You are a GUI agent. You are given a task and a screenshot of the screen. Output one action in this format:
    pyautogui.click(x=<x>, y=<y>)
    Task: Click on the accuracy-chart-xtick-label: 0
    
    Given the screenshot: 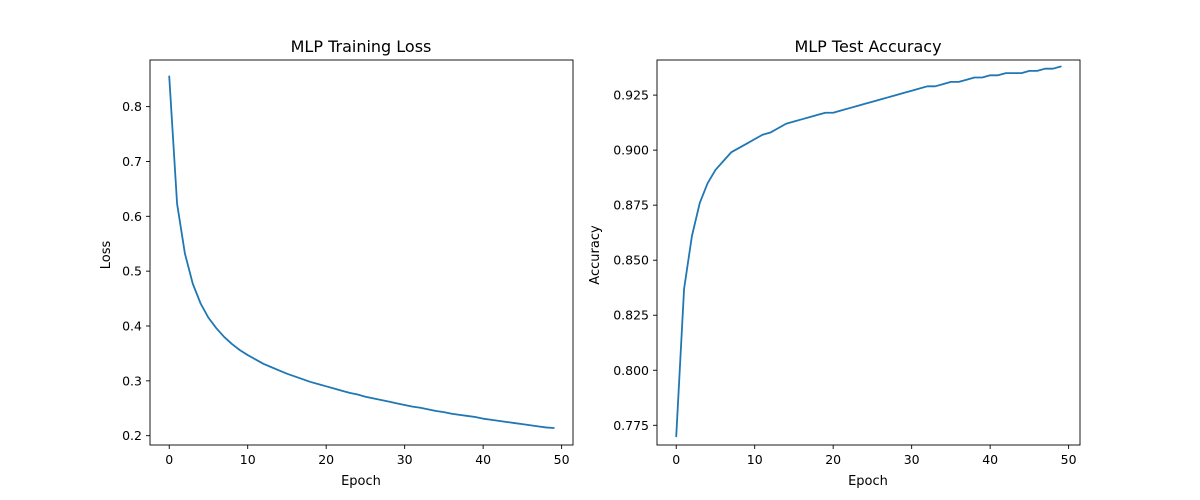 What is the action you would take?
    pyautogui.click(x=676, y=459)
    